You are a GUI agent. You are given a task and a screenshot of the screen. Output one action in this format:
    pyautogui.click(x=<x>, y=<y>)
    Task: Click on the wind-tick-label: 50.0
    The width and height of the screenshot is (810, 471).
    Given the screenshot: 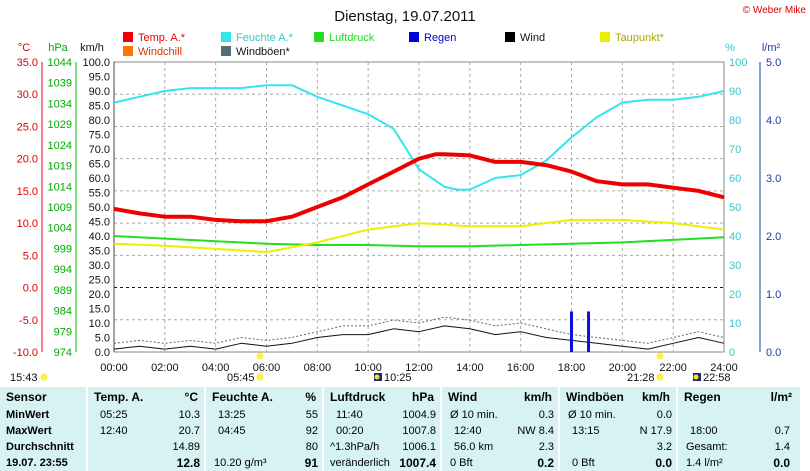 What is the action you would take?
    pyautogui.click(x=99, y=208)
    